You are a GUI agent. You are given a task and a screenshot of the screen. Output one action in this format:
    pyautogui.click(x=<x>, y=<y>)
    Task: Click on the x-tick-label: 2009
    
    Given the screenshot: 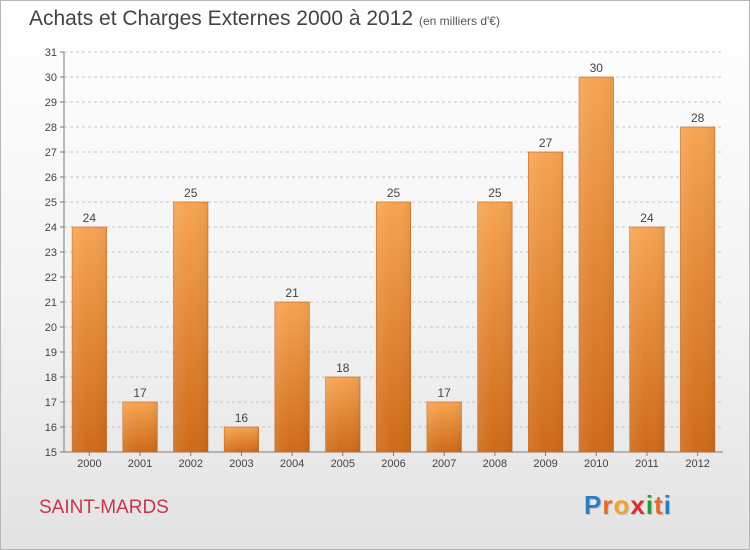 What is the action you would take?
    pyautogui.click(x=545, y=464)
    